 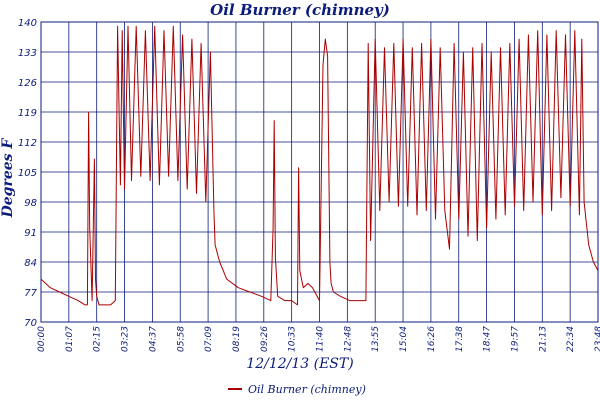 What do you see at coordinates (181, 339) in the screenshot?
I see `x-tick-label: 05:58` at bounding box center [181, 339].